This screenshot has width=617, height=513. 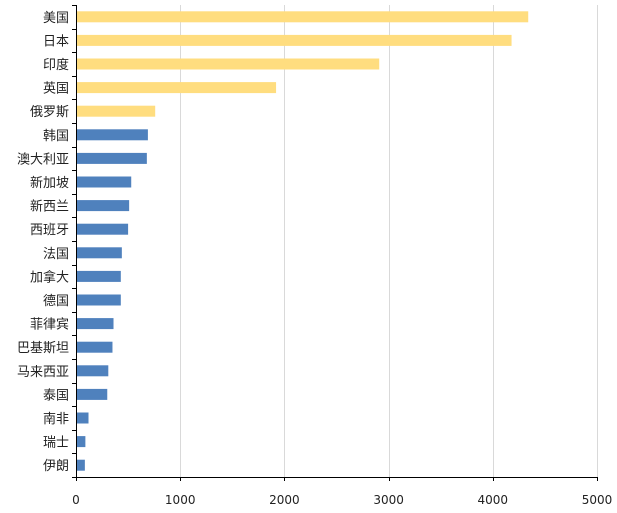 I want to click on category-label-14: 菲律宾, so click(x=49, y=325).